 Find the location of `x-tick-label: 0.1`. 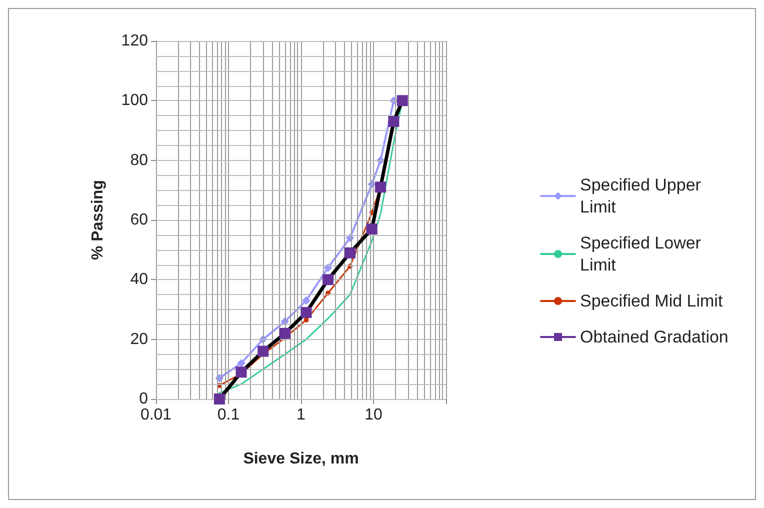

x-tick-label: 0.1 is located at coordinates (228, 415).